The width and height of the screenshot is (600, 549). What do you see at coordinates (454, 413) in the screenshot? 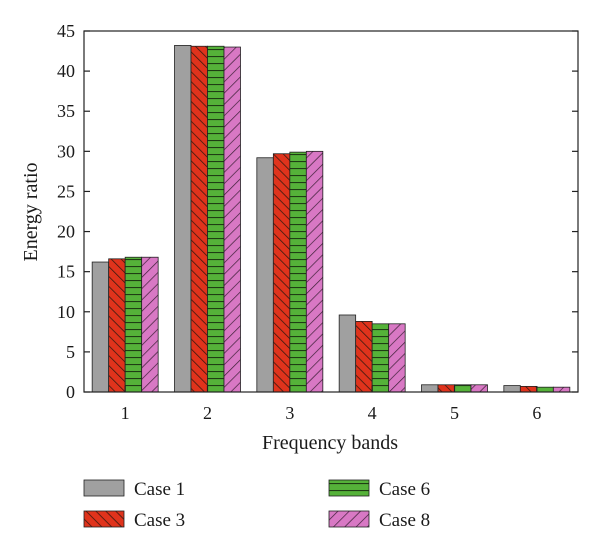
I see `x-tick-label: 5` at bounding box center [454, 413].